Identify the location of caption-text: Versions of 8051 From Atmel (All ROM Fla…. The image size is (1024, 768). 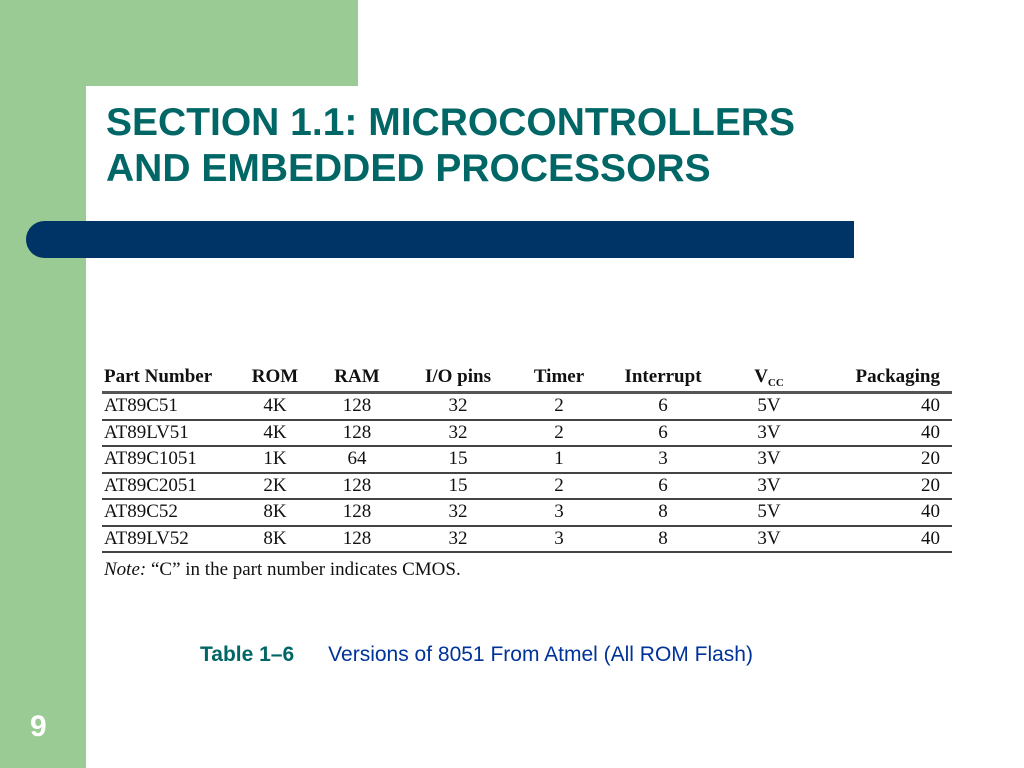
(540, 654).